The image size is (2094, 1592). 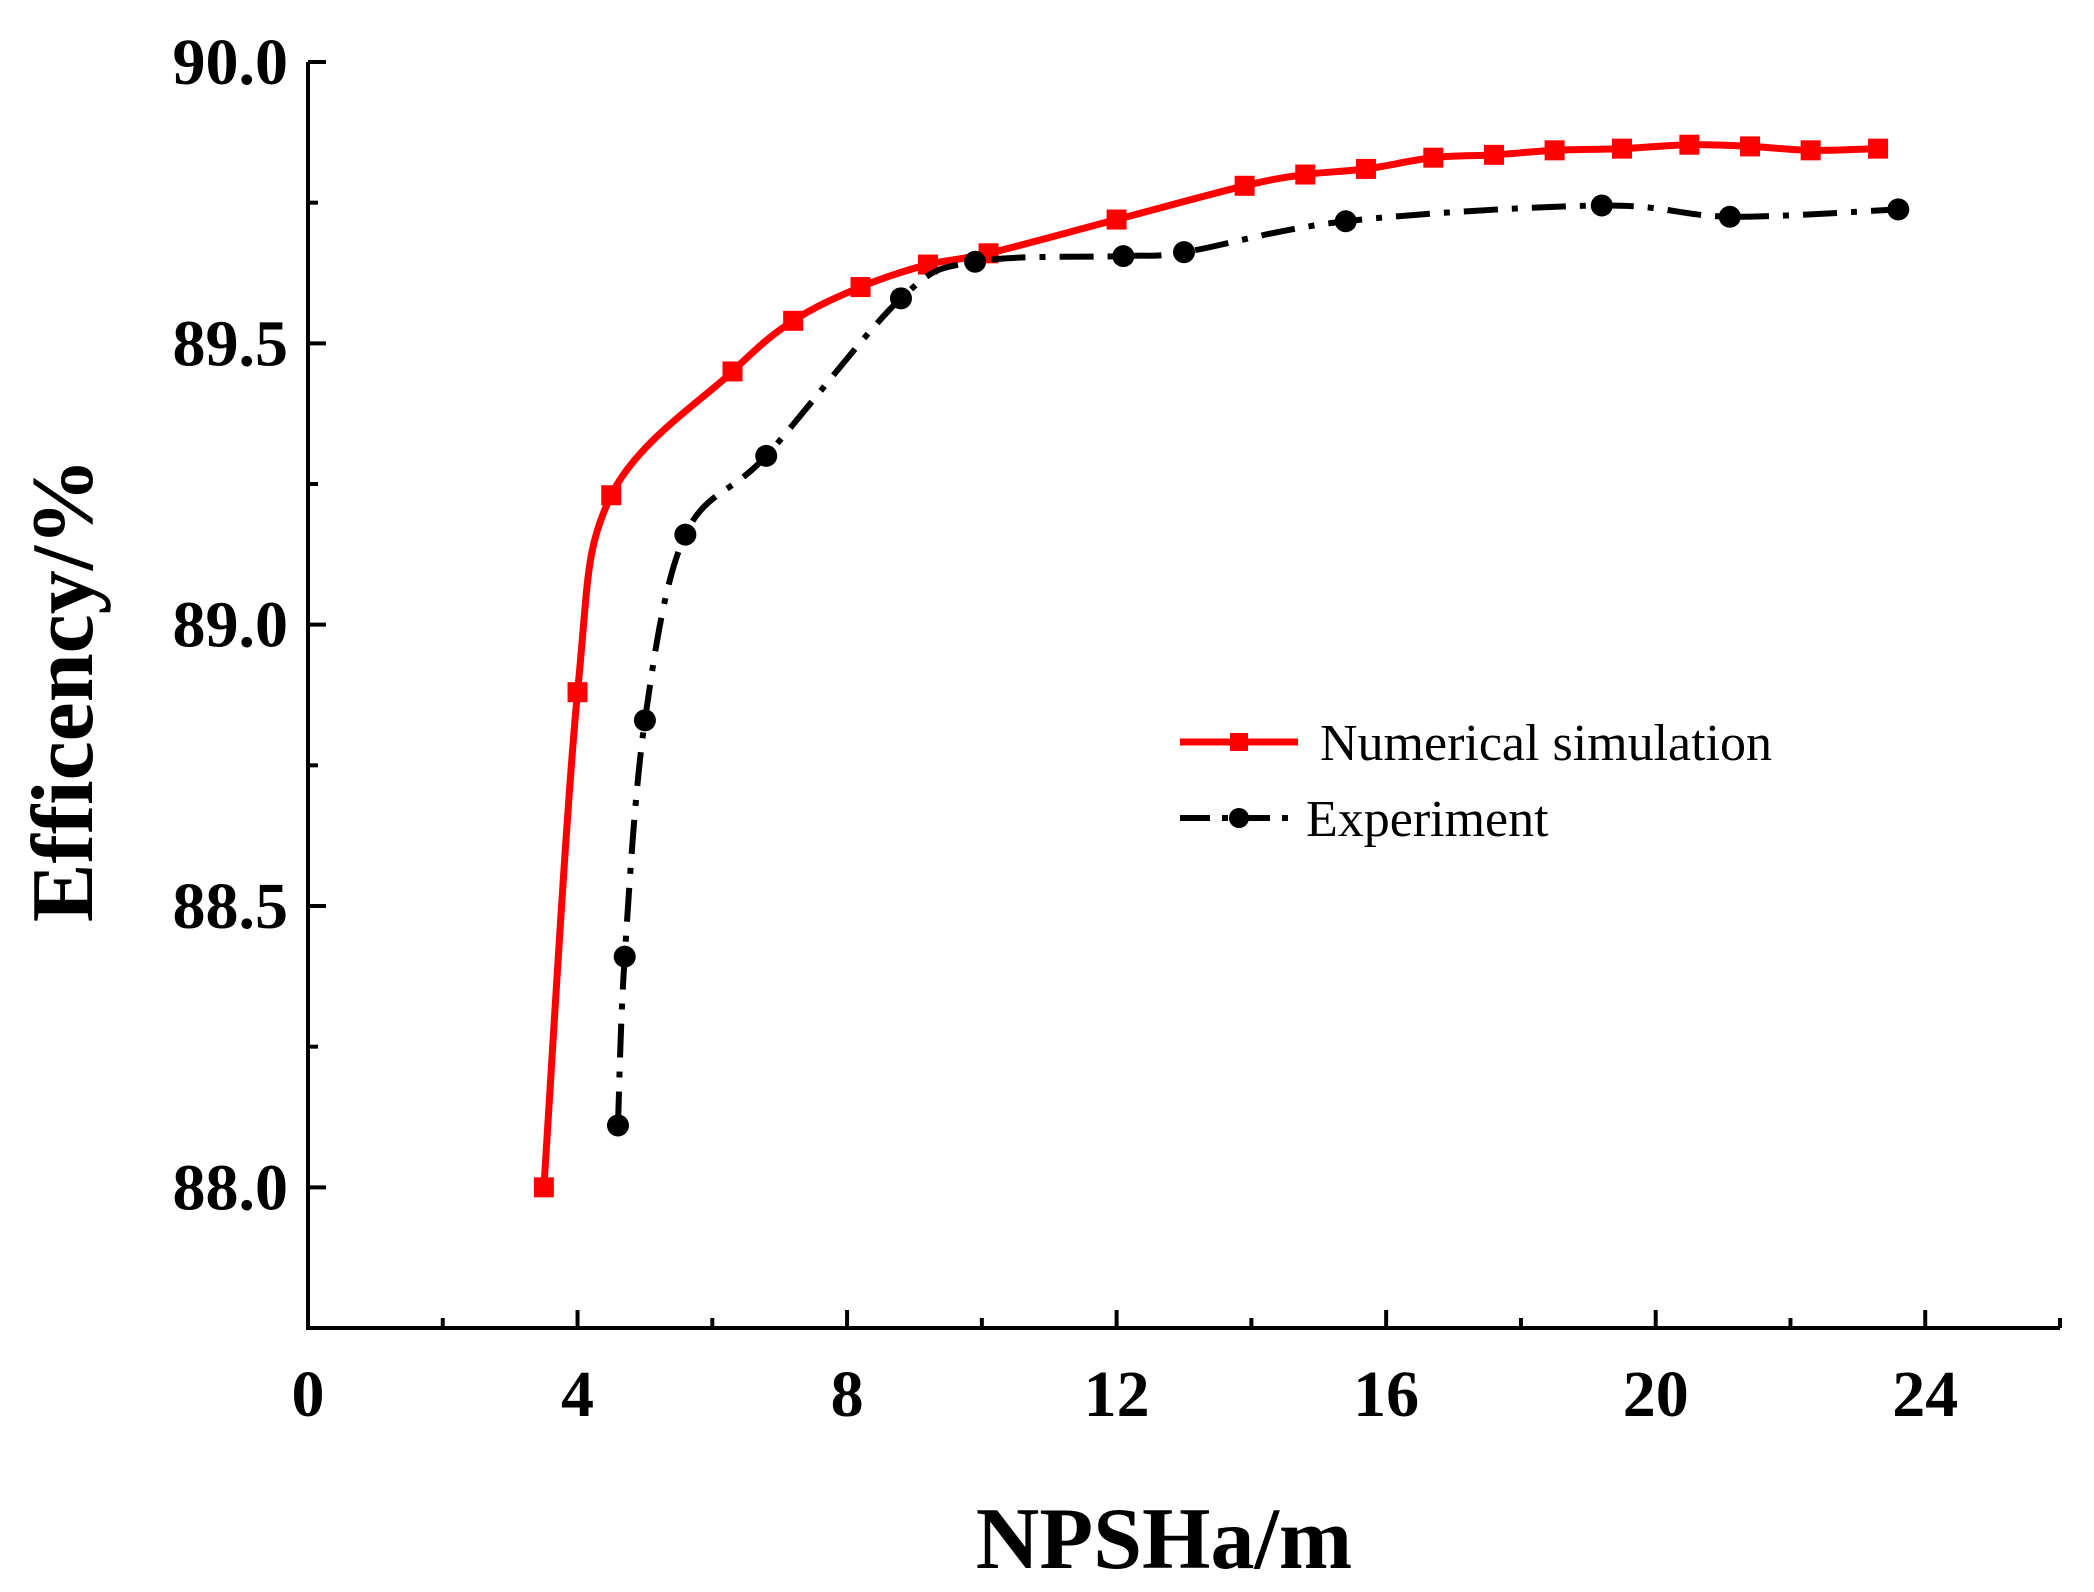 What do you see at coordinates (1164, 1539) in the screenshot?
I see `x-axis-title: NPSHa/m` at bounding box center [1164, 1539].